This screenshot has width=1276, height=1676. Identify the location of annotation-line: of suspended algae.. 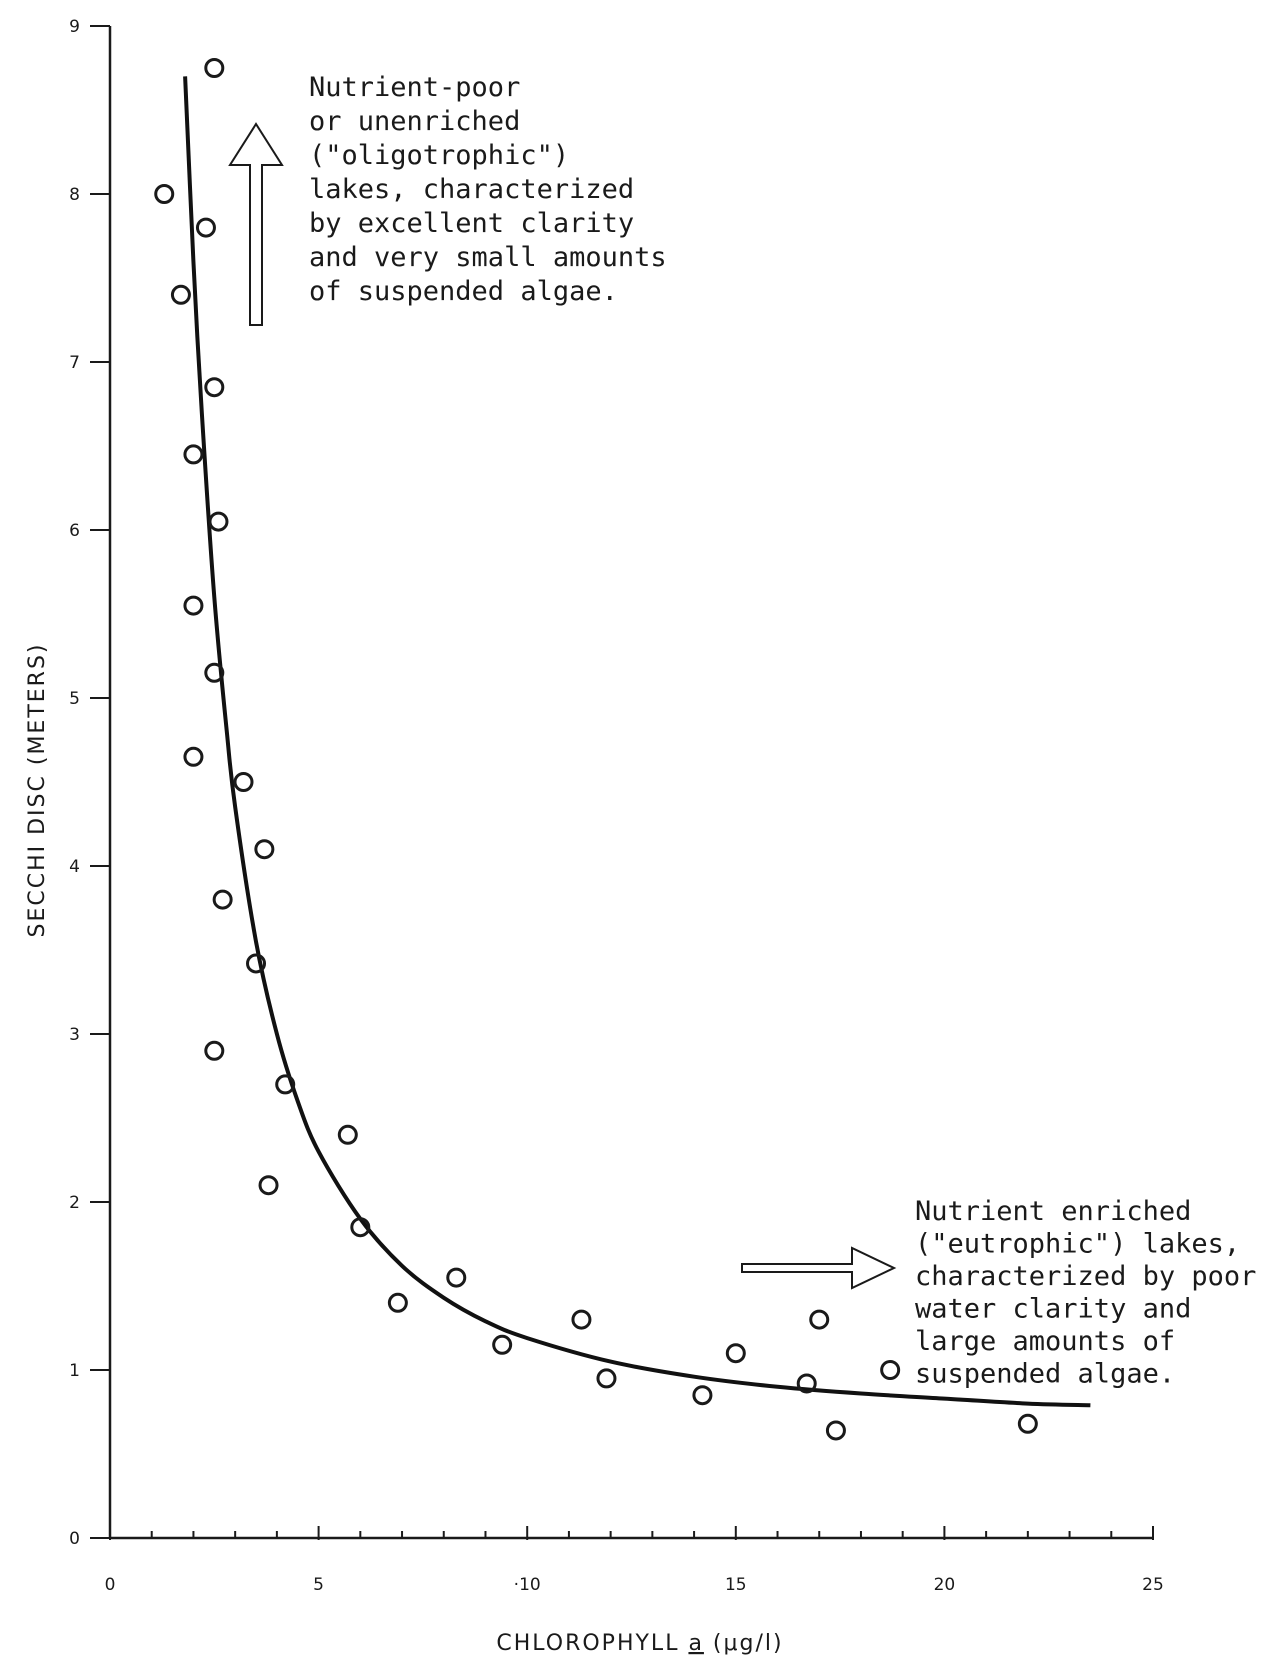
(463, 291).